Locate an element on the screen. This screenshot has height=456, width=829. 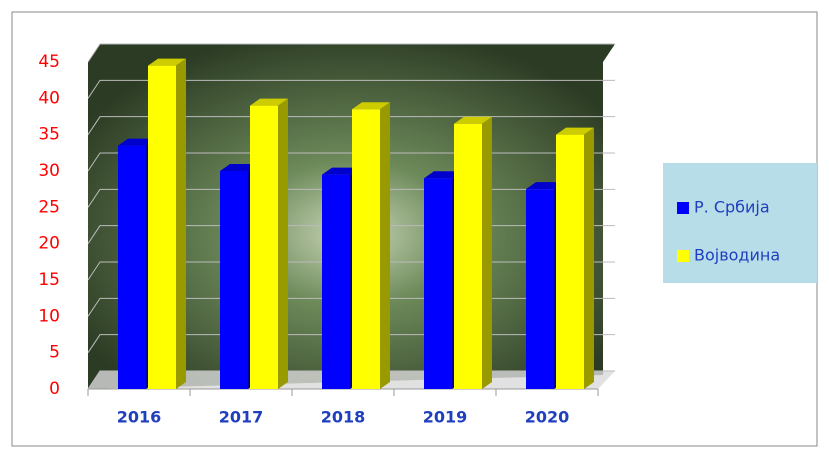
x-tick-label: 2017 is located at coordinates (241, 417).